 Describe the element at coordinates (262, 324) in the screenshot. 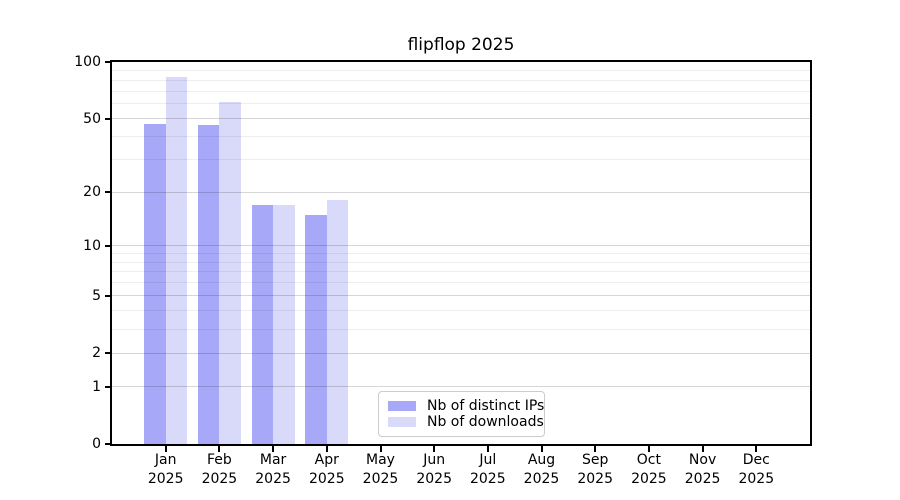

I see `bar-mar-distinct-ips` at that location.